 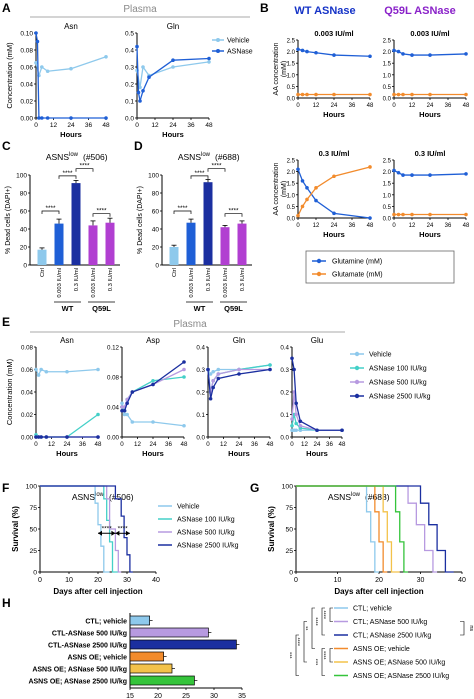 I want to click on legend-label: ASNS OE; vehicle, so click(x=381, y=649).